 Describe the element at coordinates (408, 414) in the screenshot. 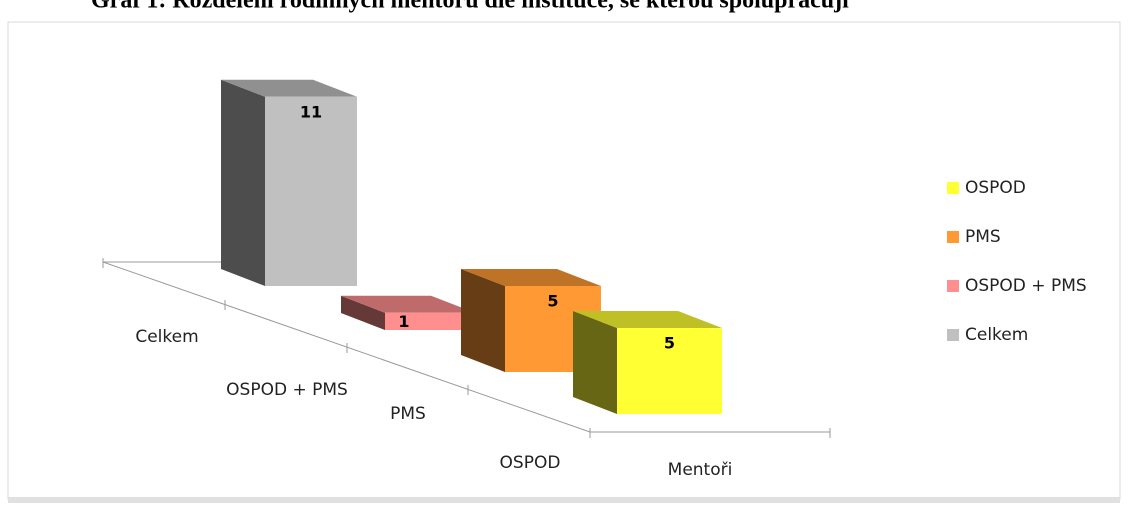

I see `depth-label: PMS` at that location.